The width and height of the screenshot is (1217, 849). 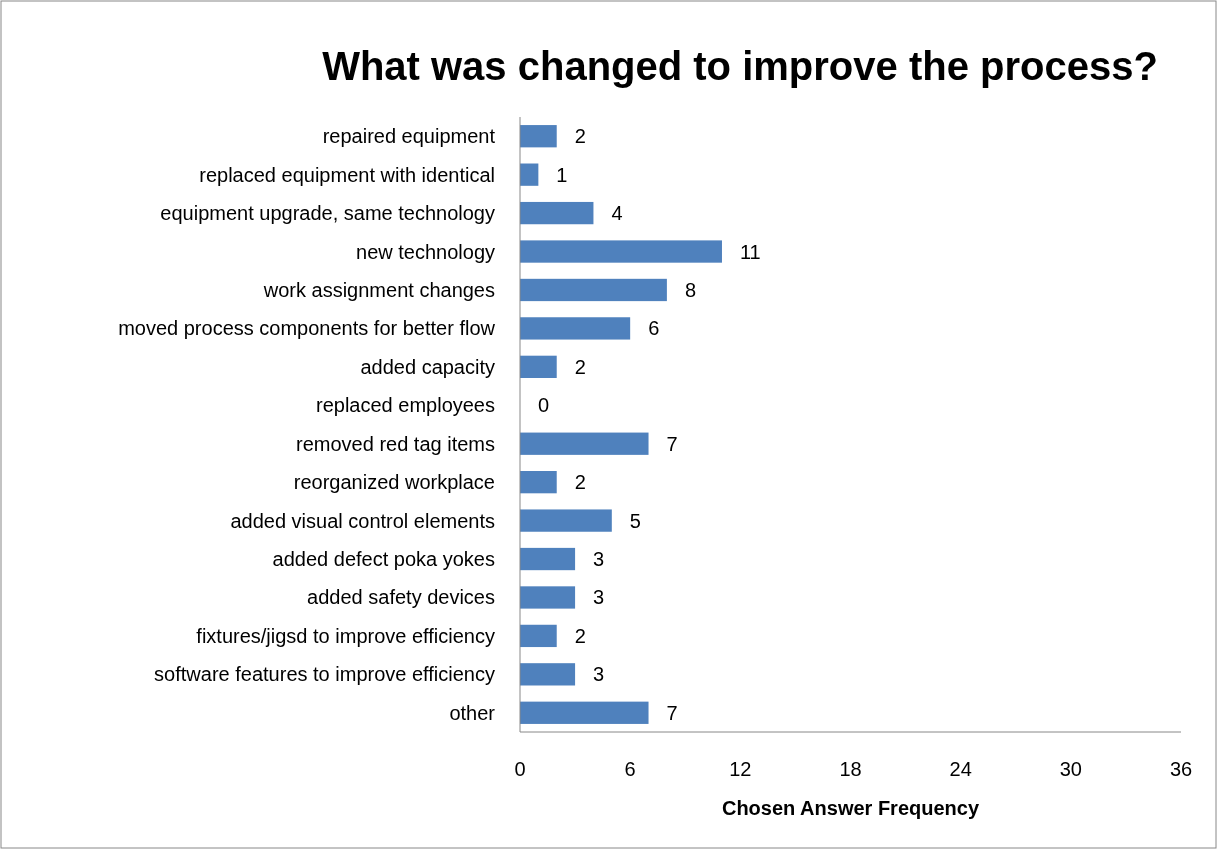 I want to click on y-tick-label: removed red tag items, so click(x=395, y=443).